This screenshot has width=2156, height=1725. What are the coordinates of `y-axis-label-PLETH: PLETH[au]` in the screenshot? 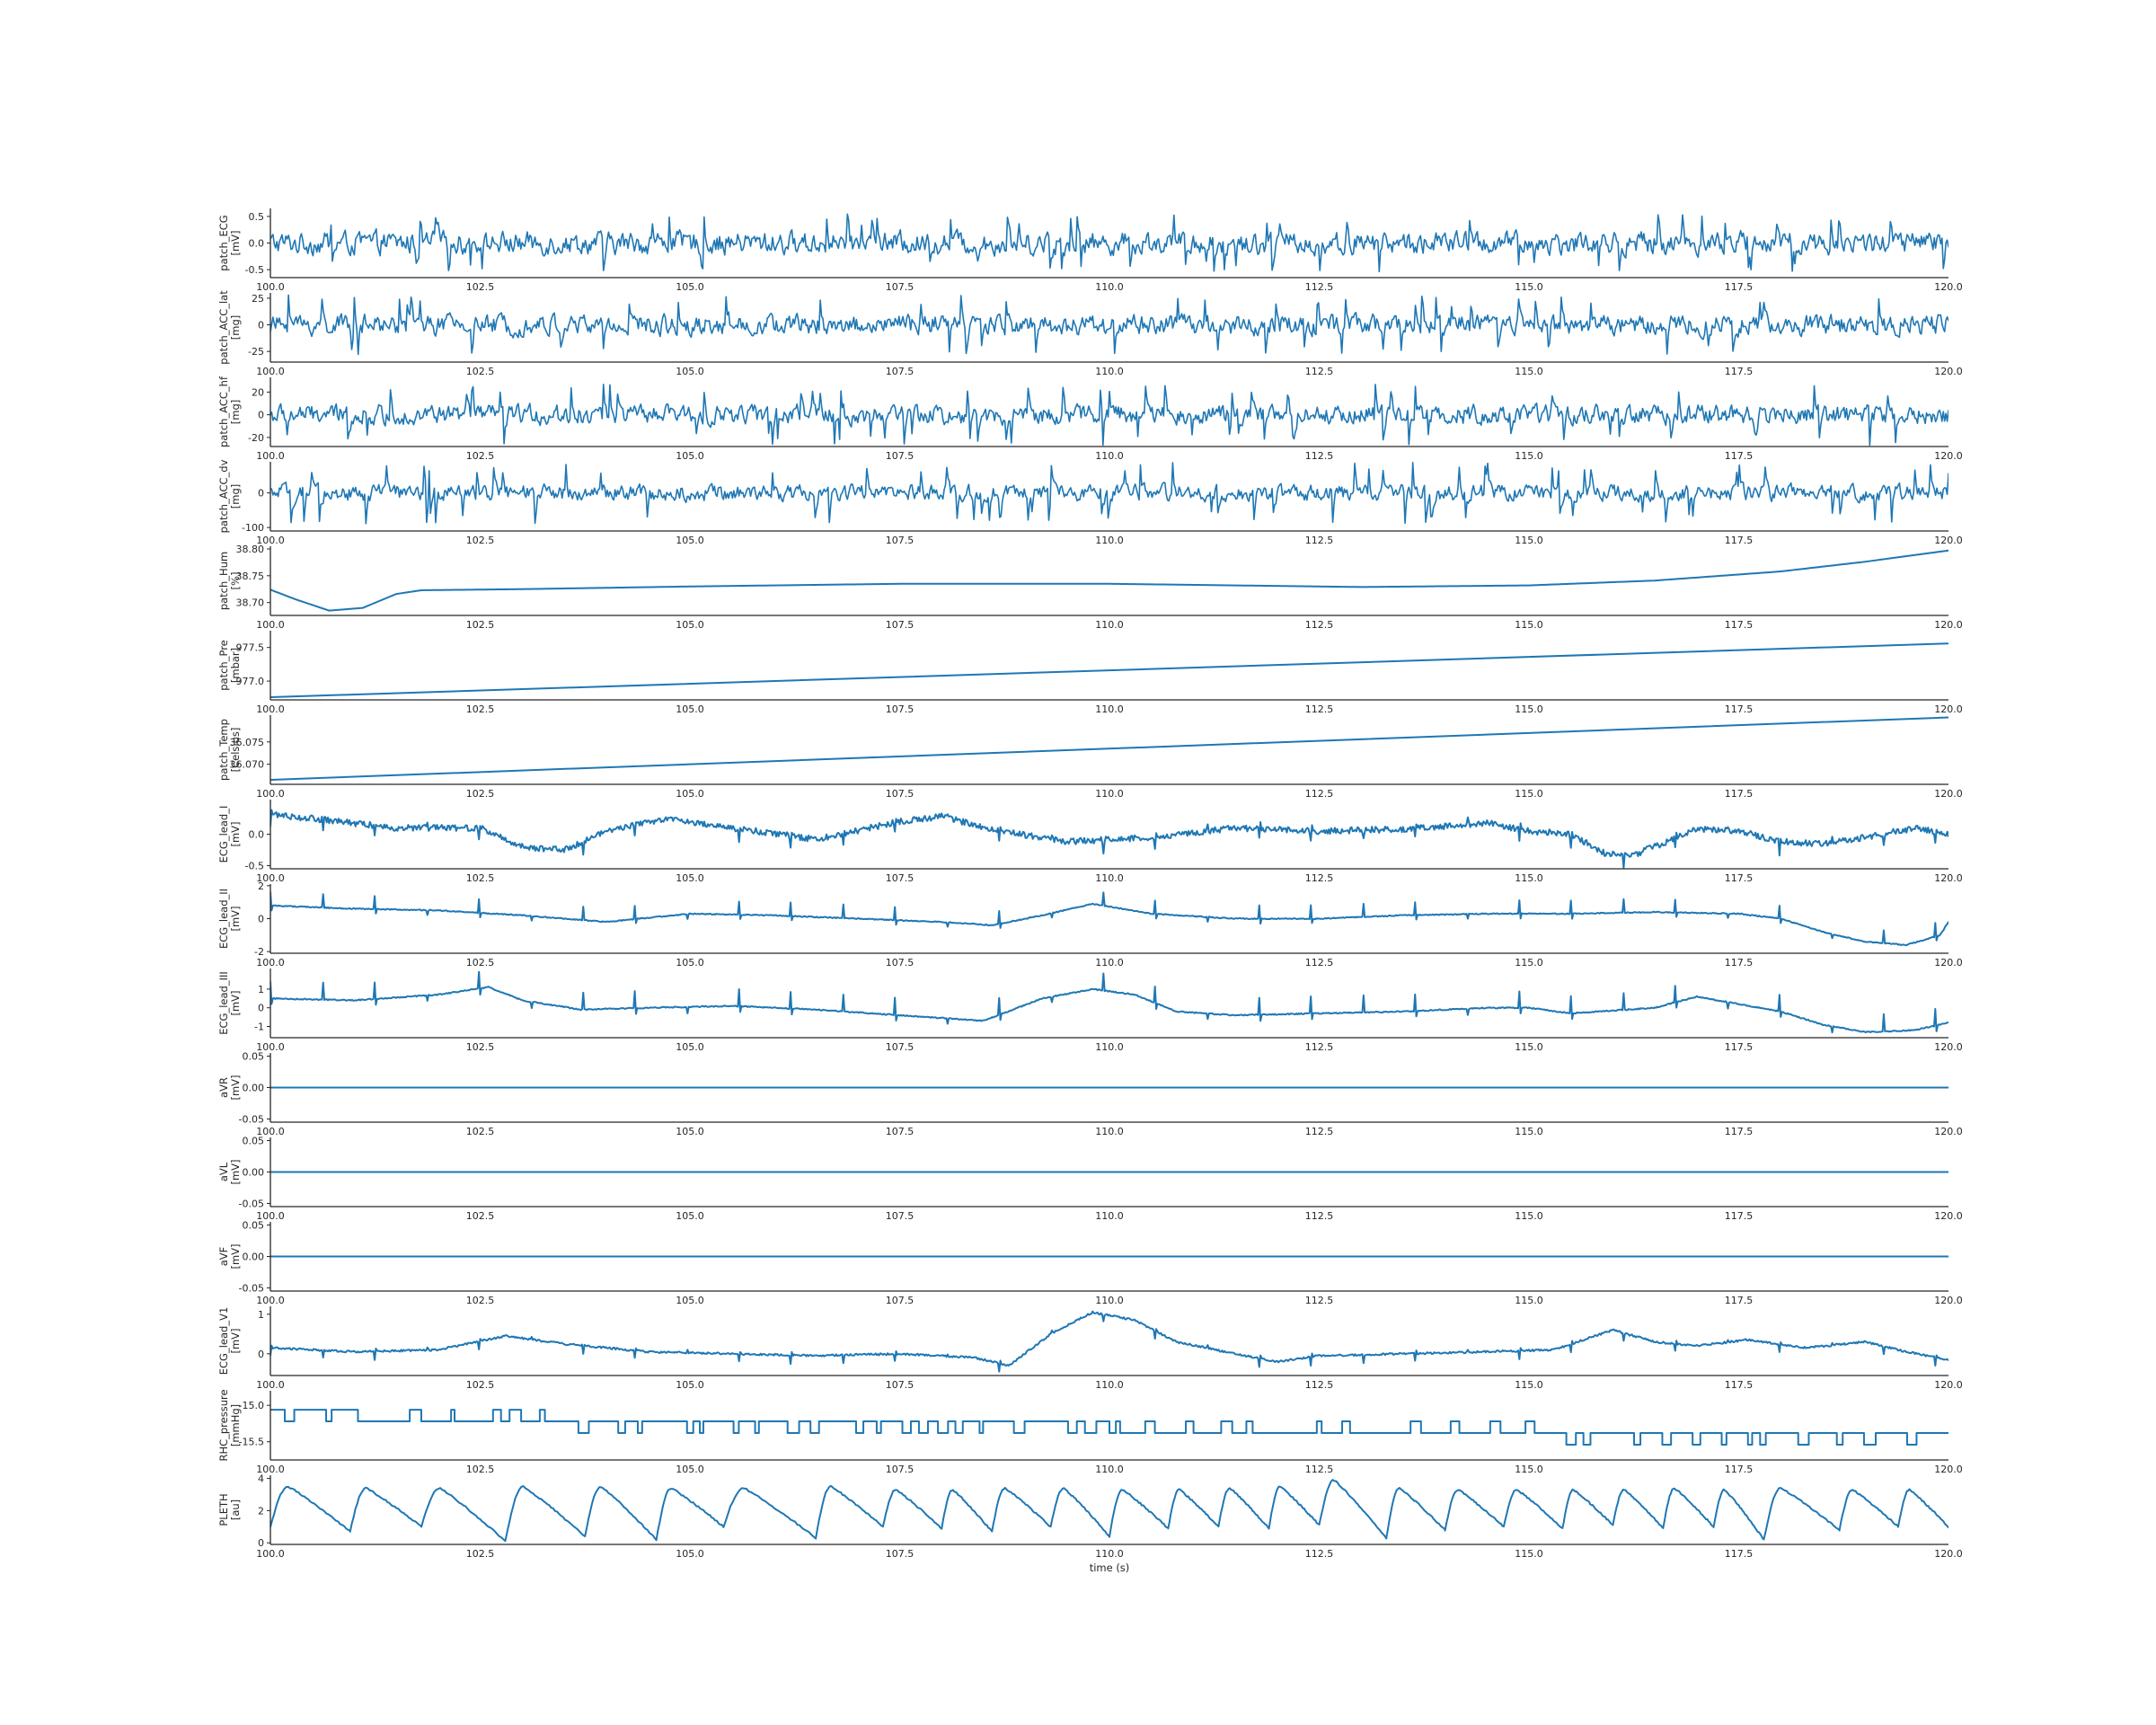 It's located at (230, 1509).